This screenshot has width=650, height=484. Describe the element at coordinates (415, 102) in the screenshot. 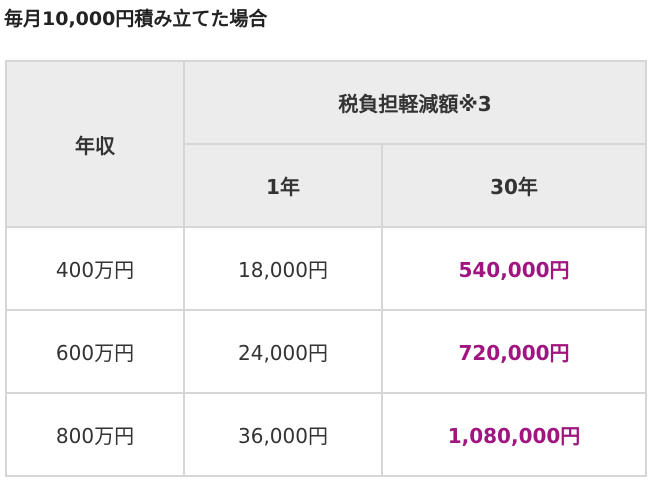

I see `header-cell: 税負担軽減額※3` at that location.